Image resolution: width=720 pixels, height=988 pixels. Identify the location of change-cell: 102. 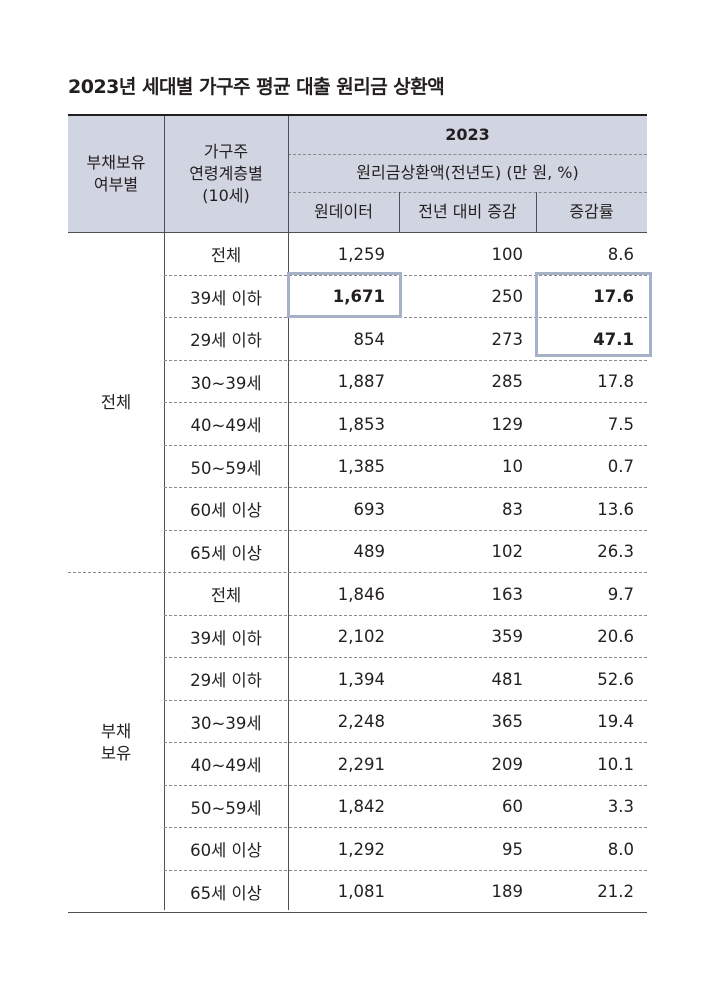
(507, 551).